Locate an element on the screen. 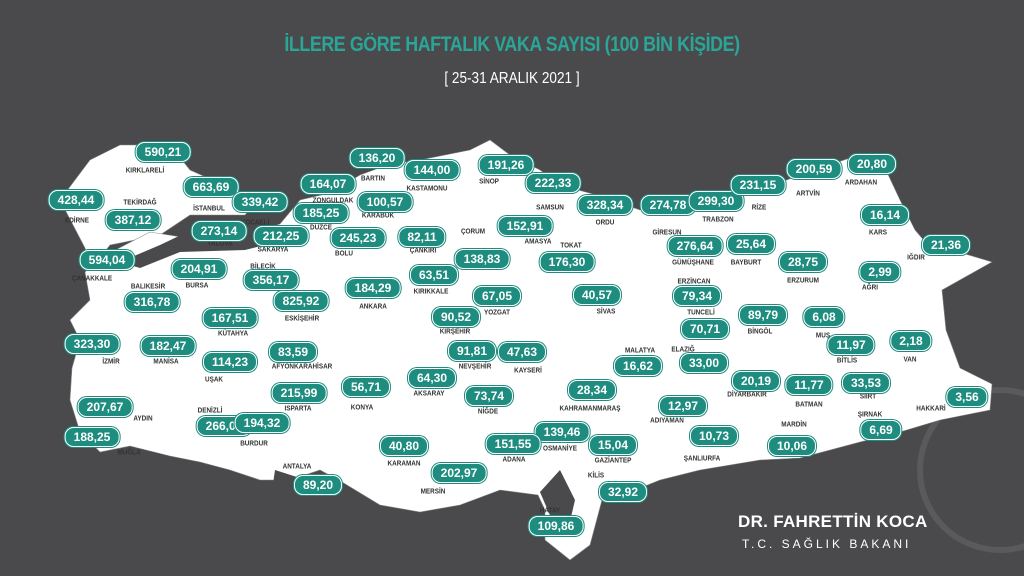 This screenshot has width=1024, height=576. province-label: ŞANLIURFA is located at coordinates (702, 458).